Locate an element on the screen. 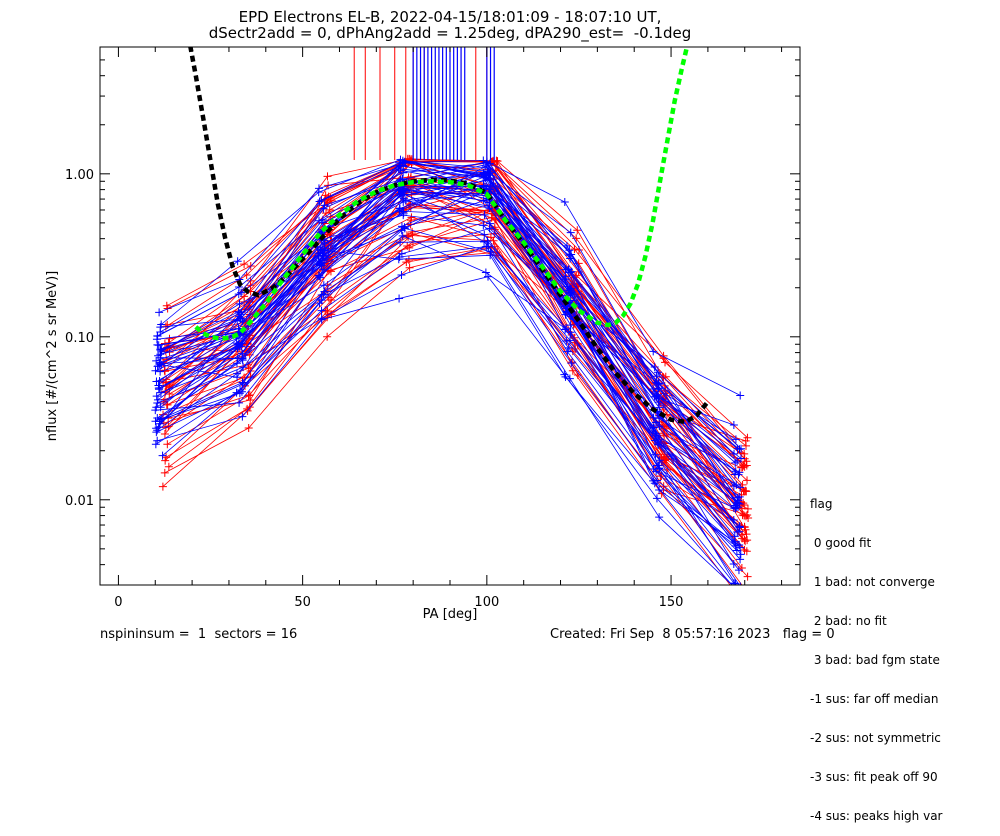 Image resolution: width=1000 pixels, height=836 pixels. x-axis-label: PA [deg] is located at coordinates (450, 614).